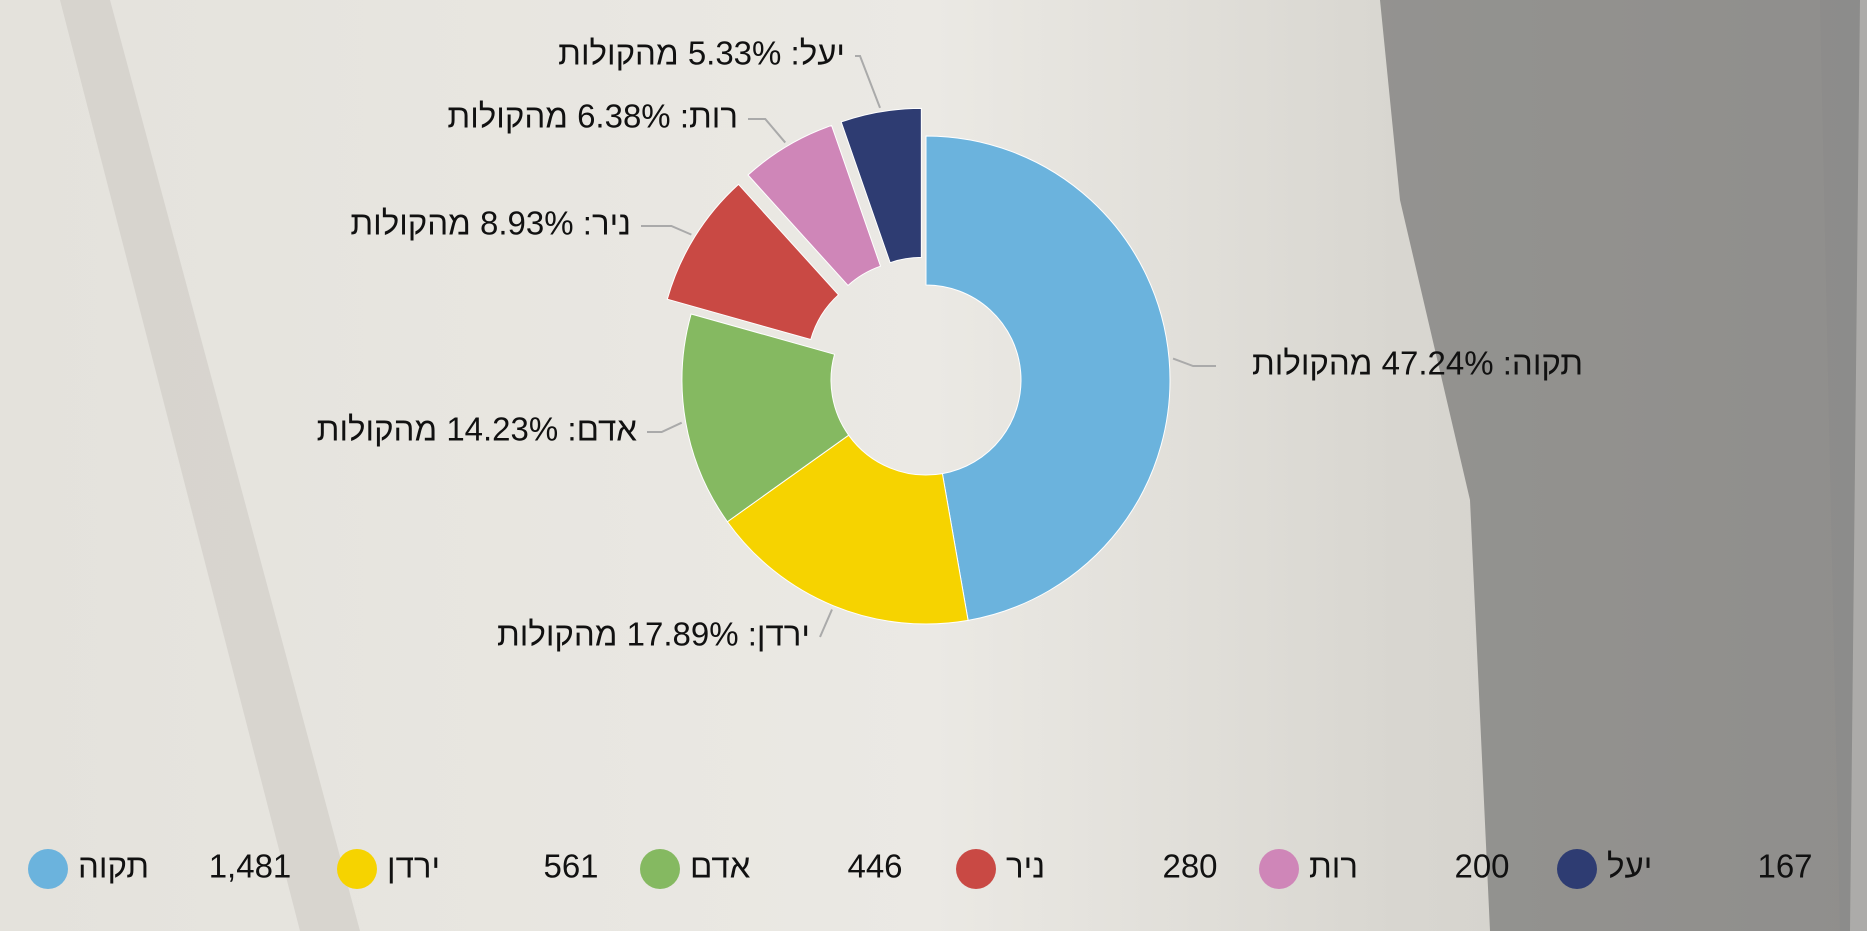  What do you see at coordinates (874, 866) in the screenshot?
I see `legend-value: 446` at bounding box center [874, 866].